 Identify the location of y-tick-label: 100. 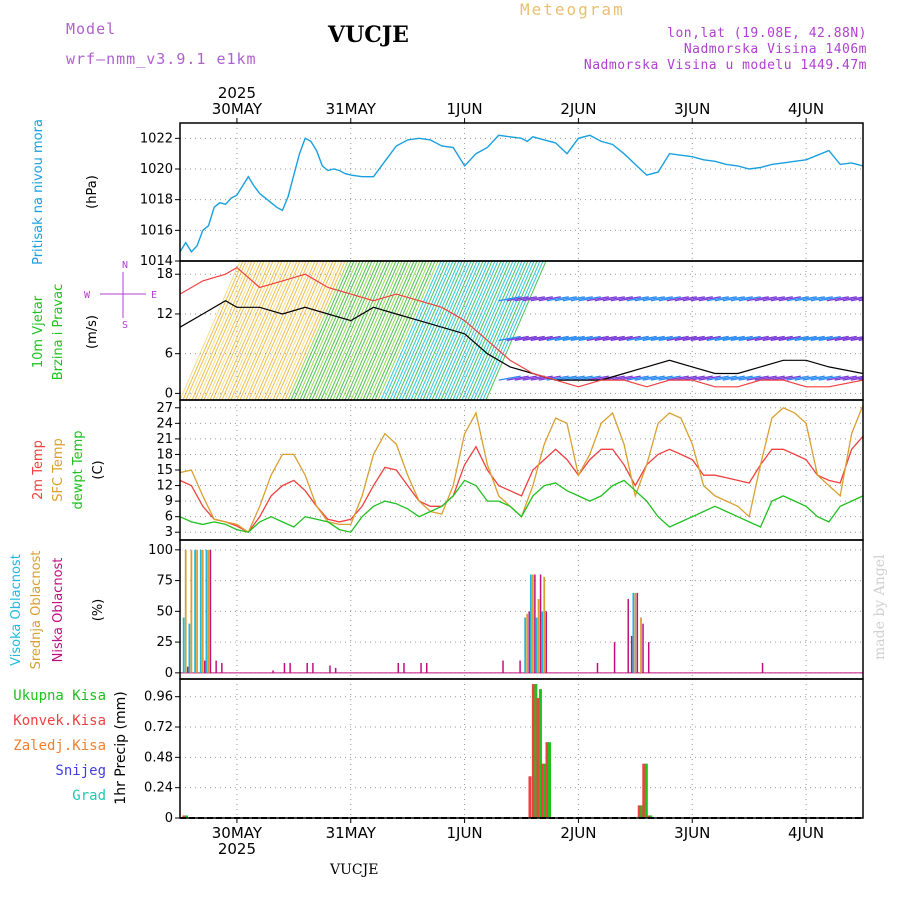
(160, 550).